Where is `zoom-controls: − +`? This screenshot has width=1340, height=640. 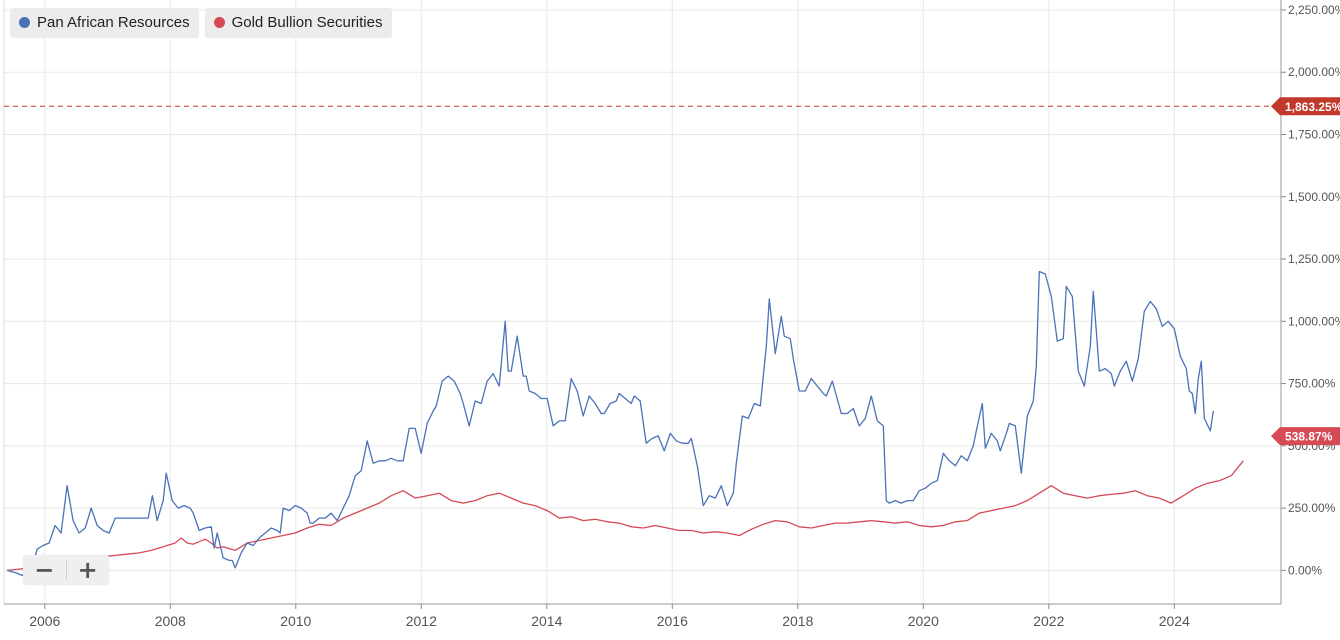
zoom-controls: − + is located at coordinates (66, 570).